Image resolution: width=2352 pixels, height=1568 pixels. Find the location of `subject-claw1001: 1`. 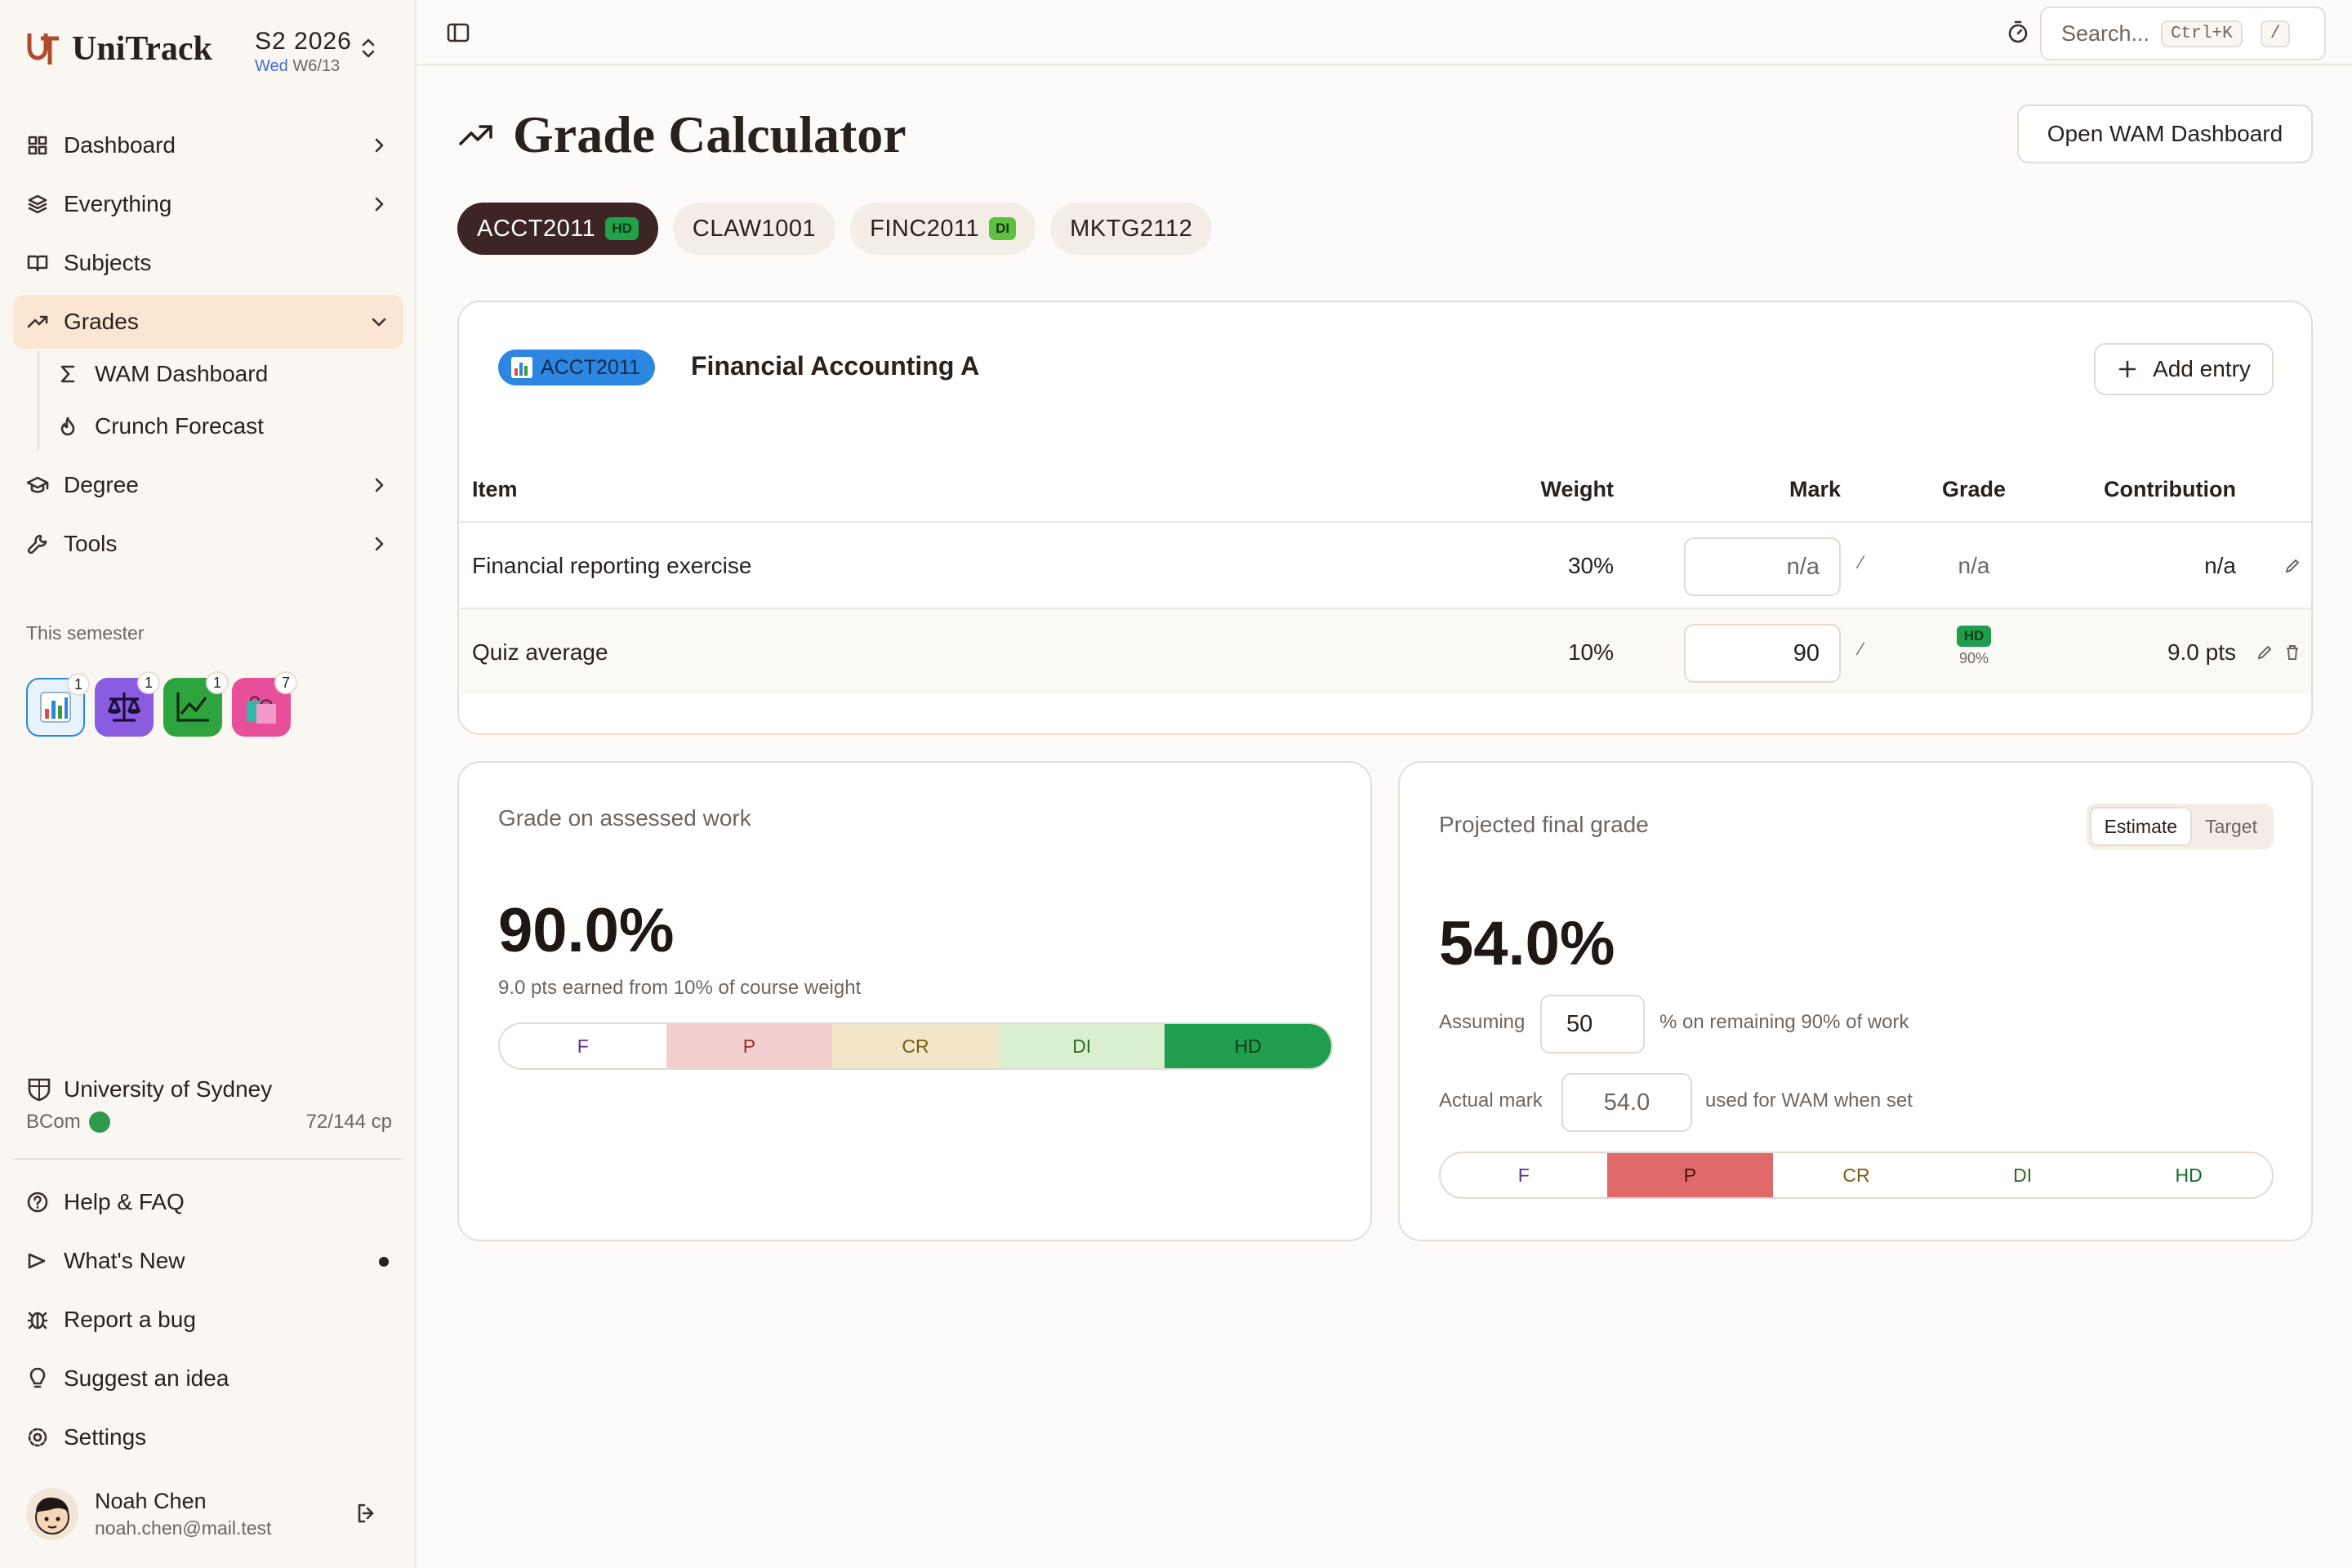

subject-claw1001: 1 is located at coordinates (127, 704).